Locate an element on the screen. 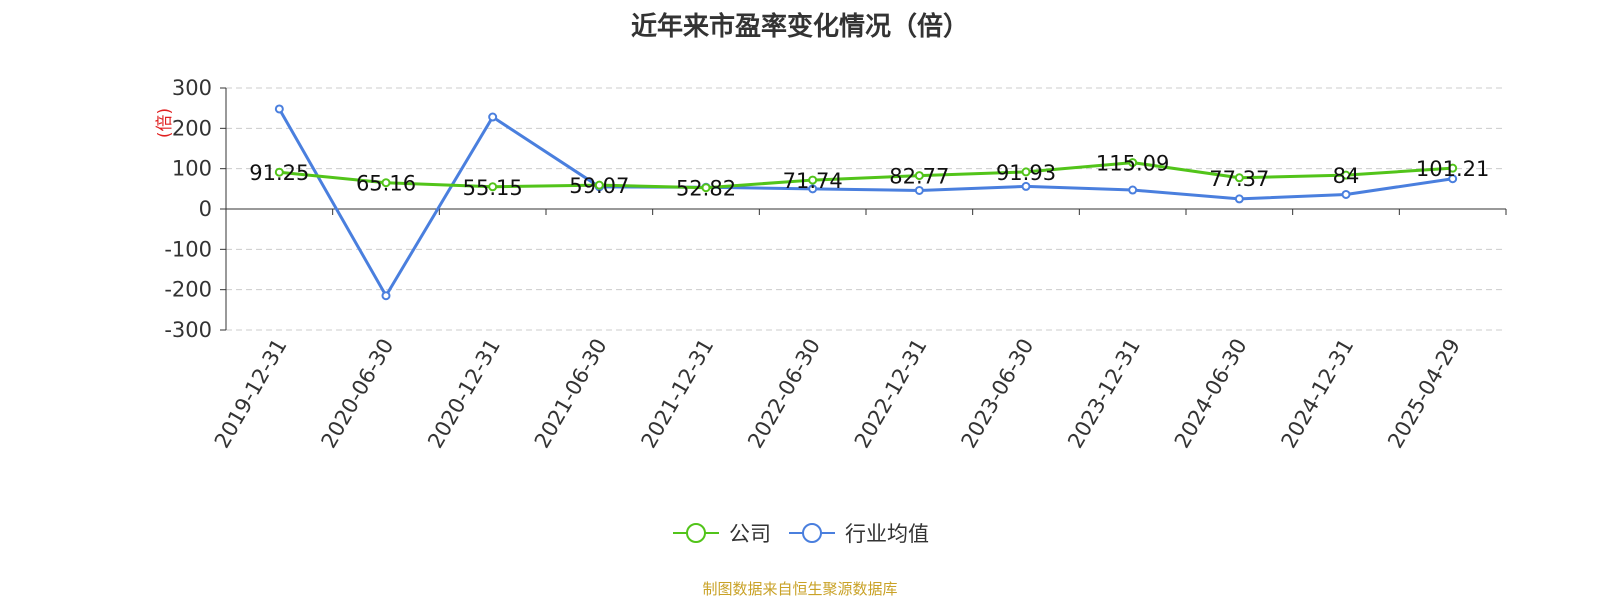  data-label: 91.25 is located at coordinates (279, 173).